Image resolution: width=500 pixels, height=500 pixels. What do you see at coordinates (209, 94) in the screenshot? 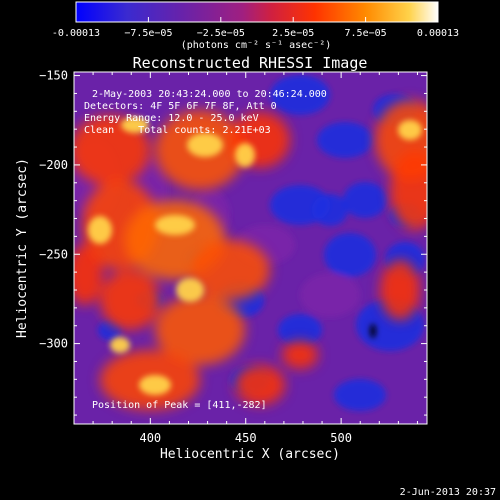
I see `info-line-time: 2-May-2003 20:43:24.000 to 20:46:24.000` at bounding box center [209, 94].